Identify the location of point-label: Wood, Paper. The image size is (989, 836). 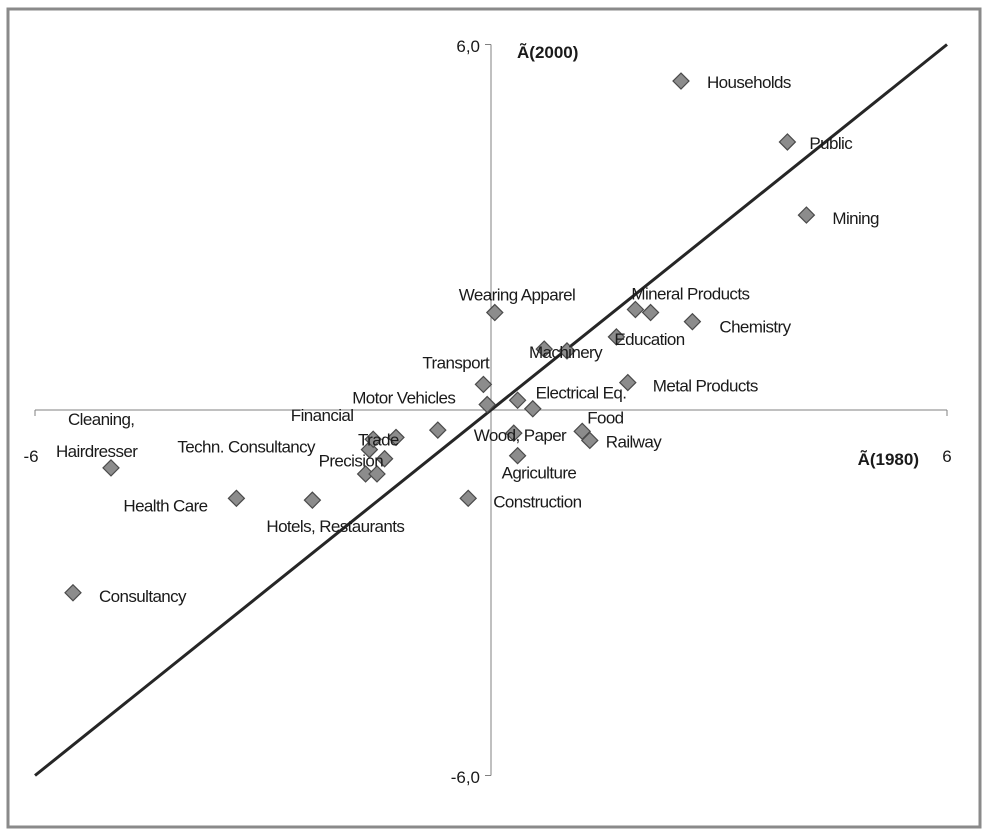
(520, 435).